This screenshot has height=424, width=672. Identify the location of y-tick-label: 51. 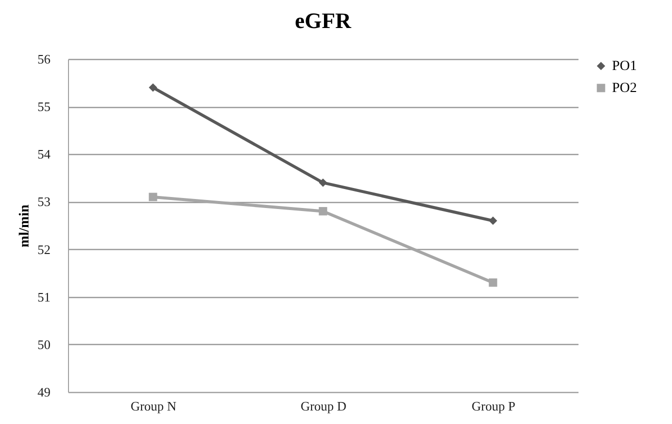
(44, 296).